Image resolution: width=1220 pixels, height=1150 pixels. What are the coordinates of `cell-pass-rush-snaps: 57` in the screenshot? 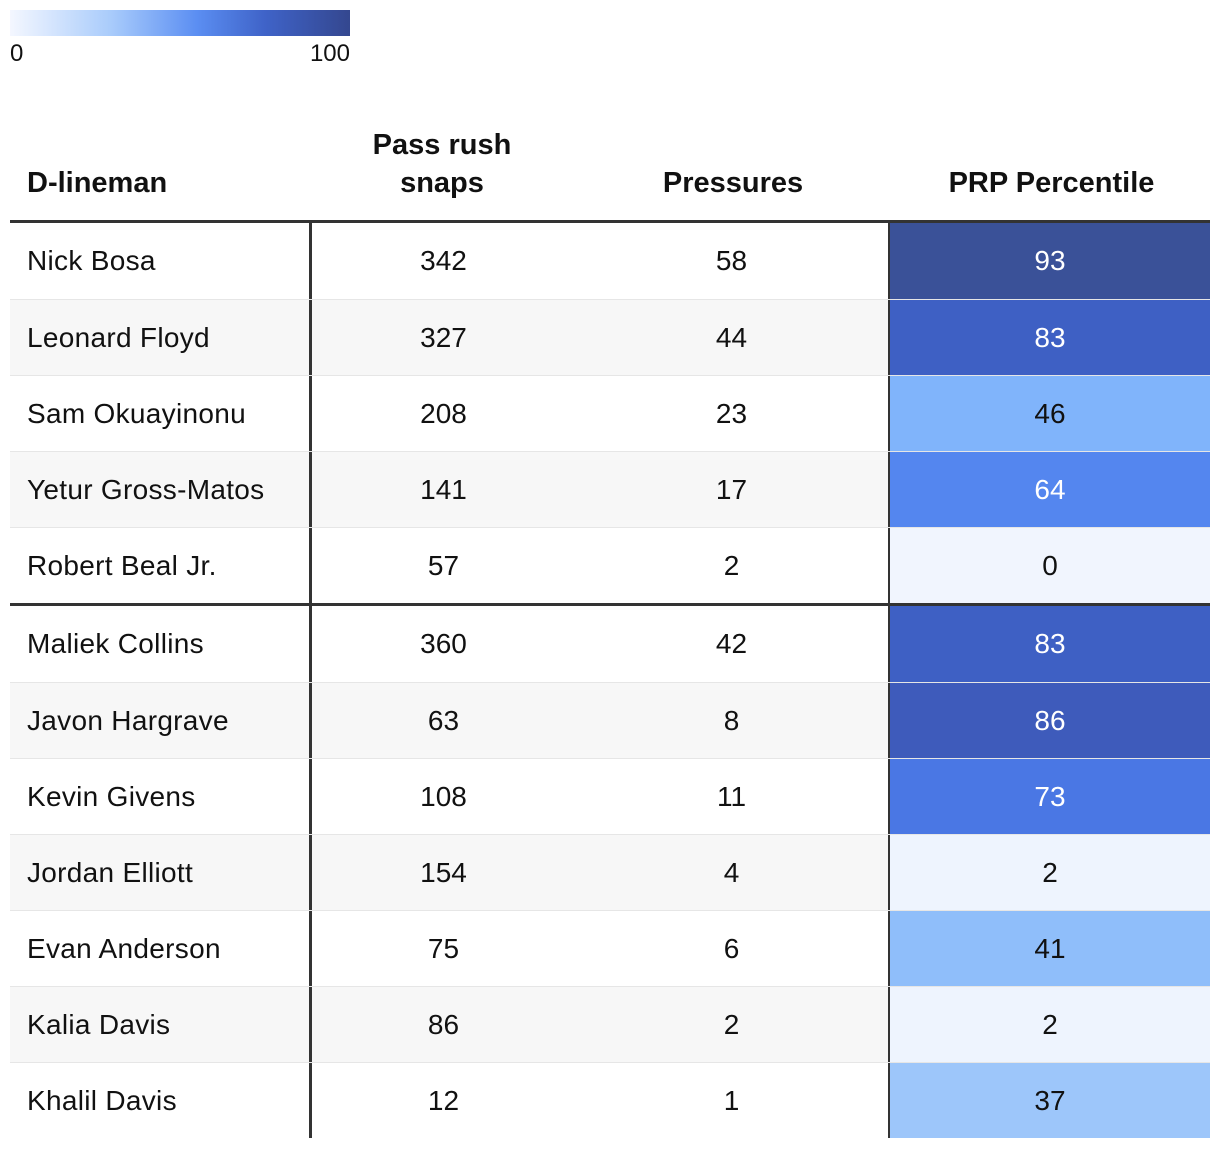 It's located at (443, 565).